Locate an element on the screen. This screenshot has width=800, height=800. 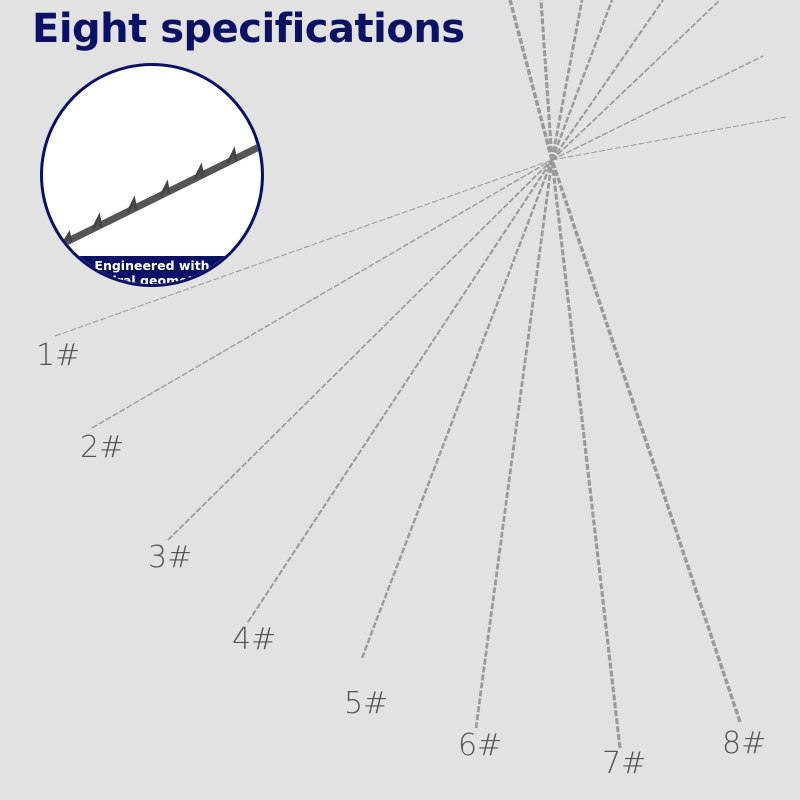
blade-6-upper is located at coordinates (567, 80).